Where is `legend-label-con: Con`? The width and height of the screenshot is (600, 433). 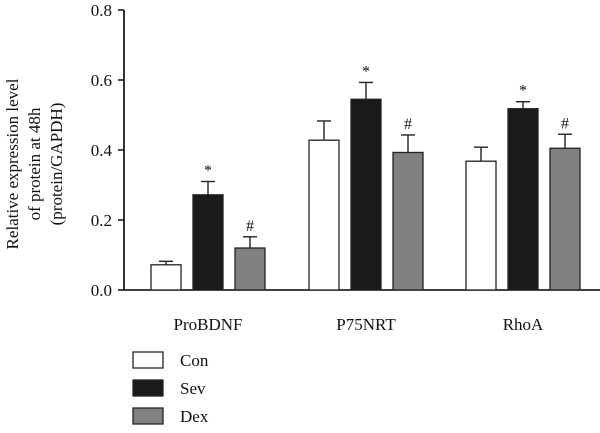 legend-label-con: Con is located at coordinates (194, 360).